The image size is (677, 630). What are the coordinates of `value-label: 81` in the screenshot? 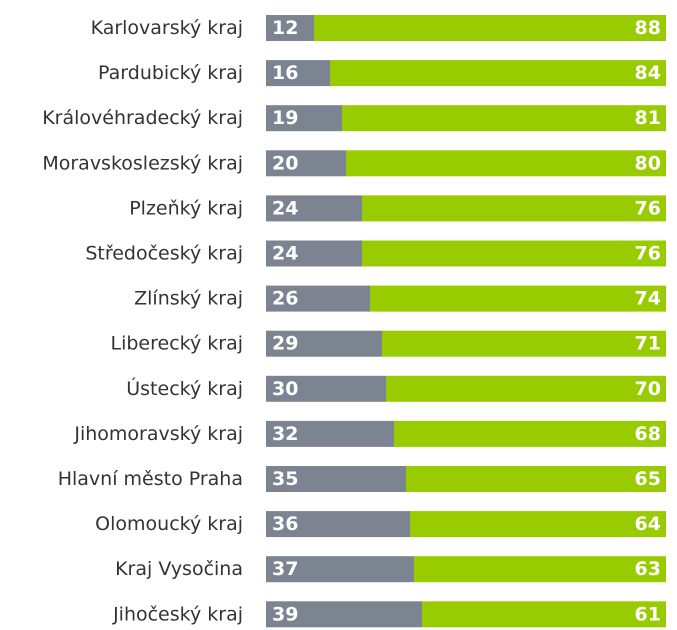 It's located at (648, 118).